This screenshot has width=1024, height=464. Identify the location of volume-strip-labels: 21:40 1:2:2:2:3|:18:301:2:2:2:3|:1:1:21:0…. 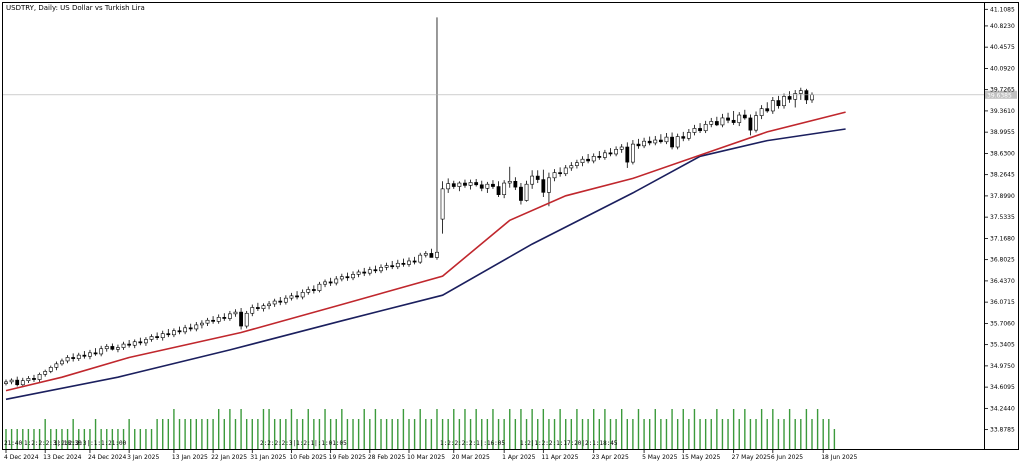
(311, 443).